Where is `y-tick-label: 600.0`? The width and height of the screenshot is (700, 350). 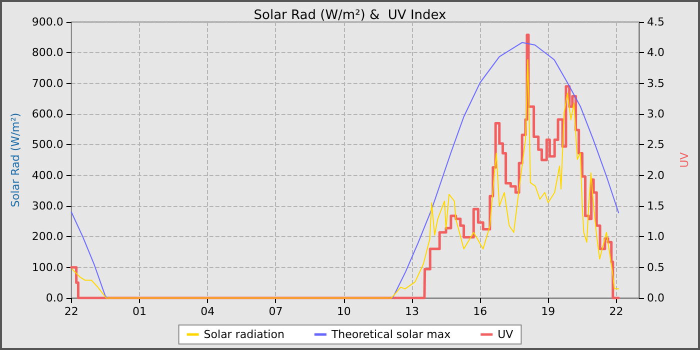 y-tick-label: 600.0 is located at coordinates (48, 114).